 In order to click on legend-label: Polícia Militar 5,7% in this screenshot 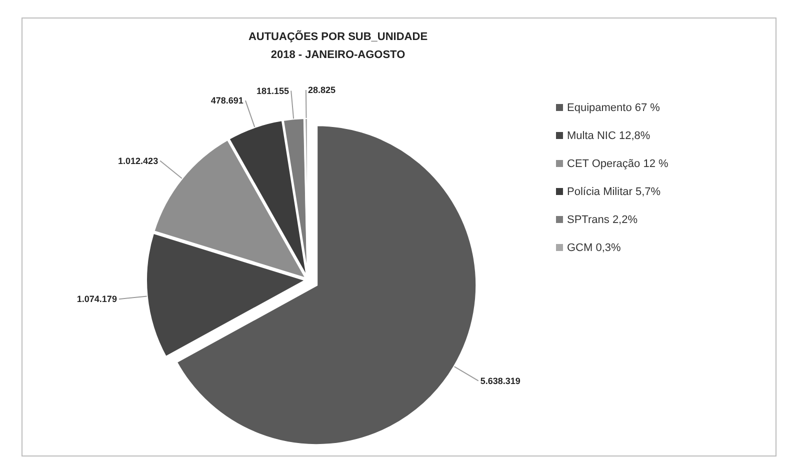, I will do `click(614, 192)`.